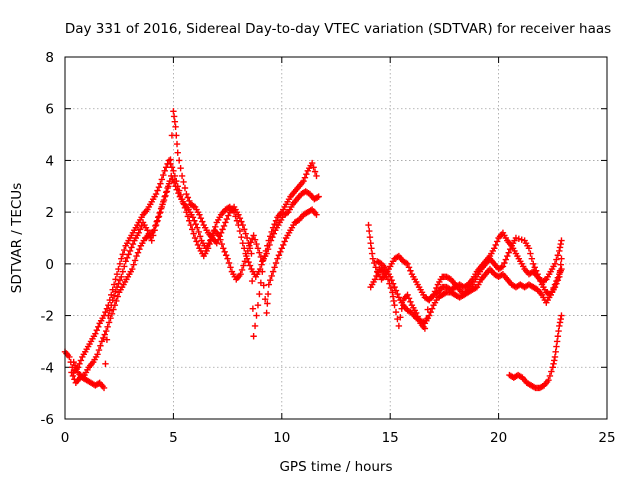  What do you see at coordinates (47, 368) in the screenshot?
I see `y-tick-label: -4` at bounding box center [47, 368].